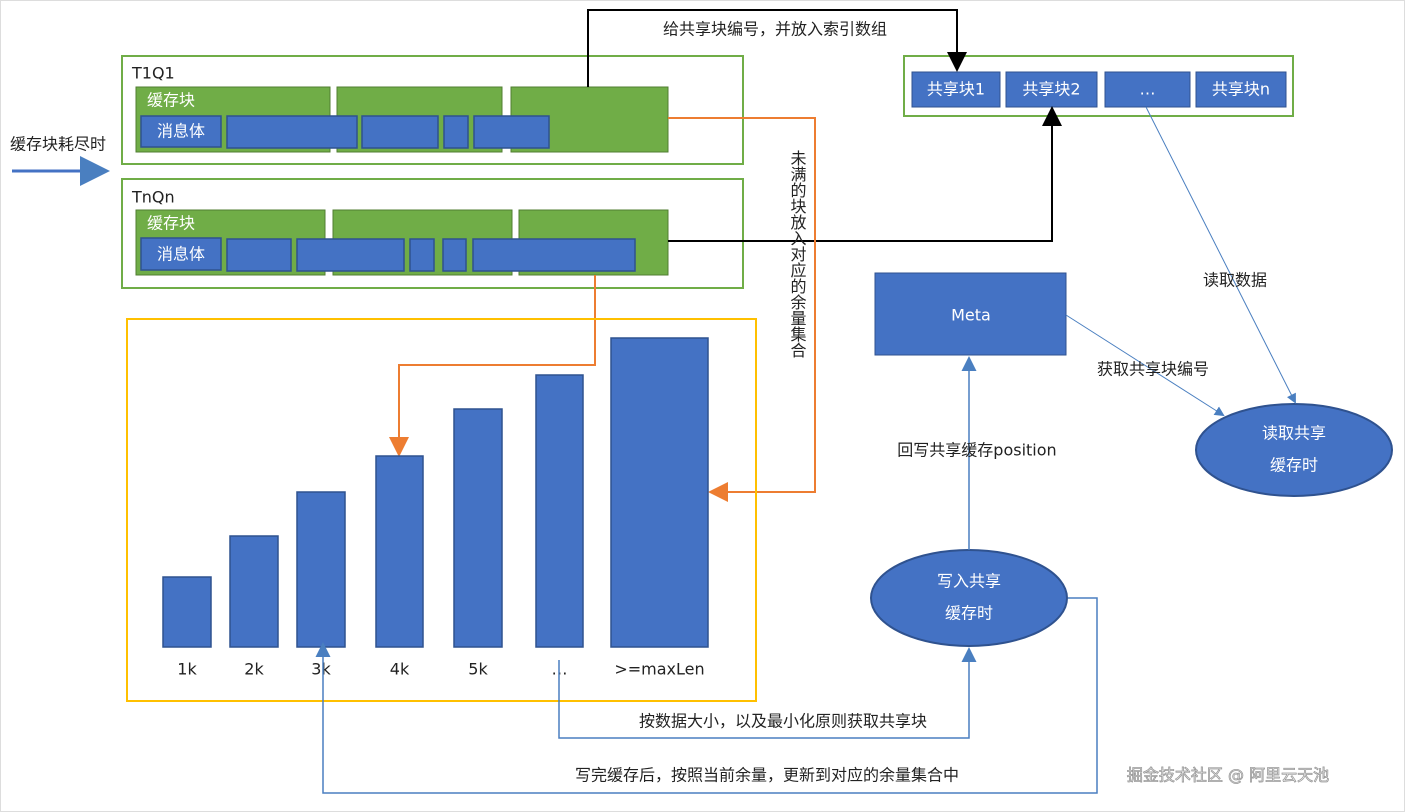 The image size is (1405, 812). Describe the element at coordinates (1294, 433) in the screenshot. I see `read-label: 读取共享` at that location.